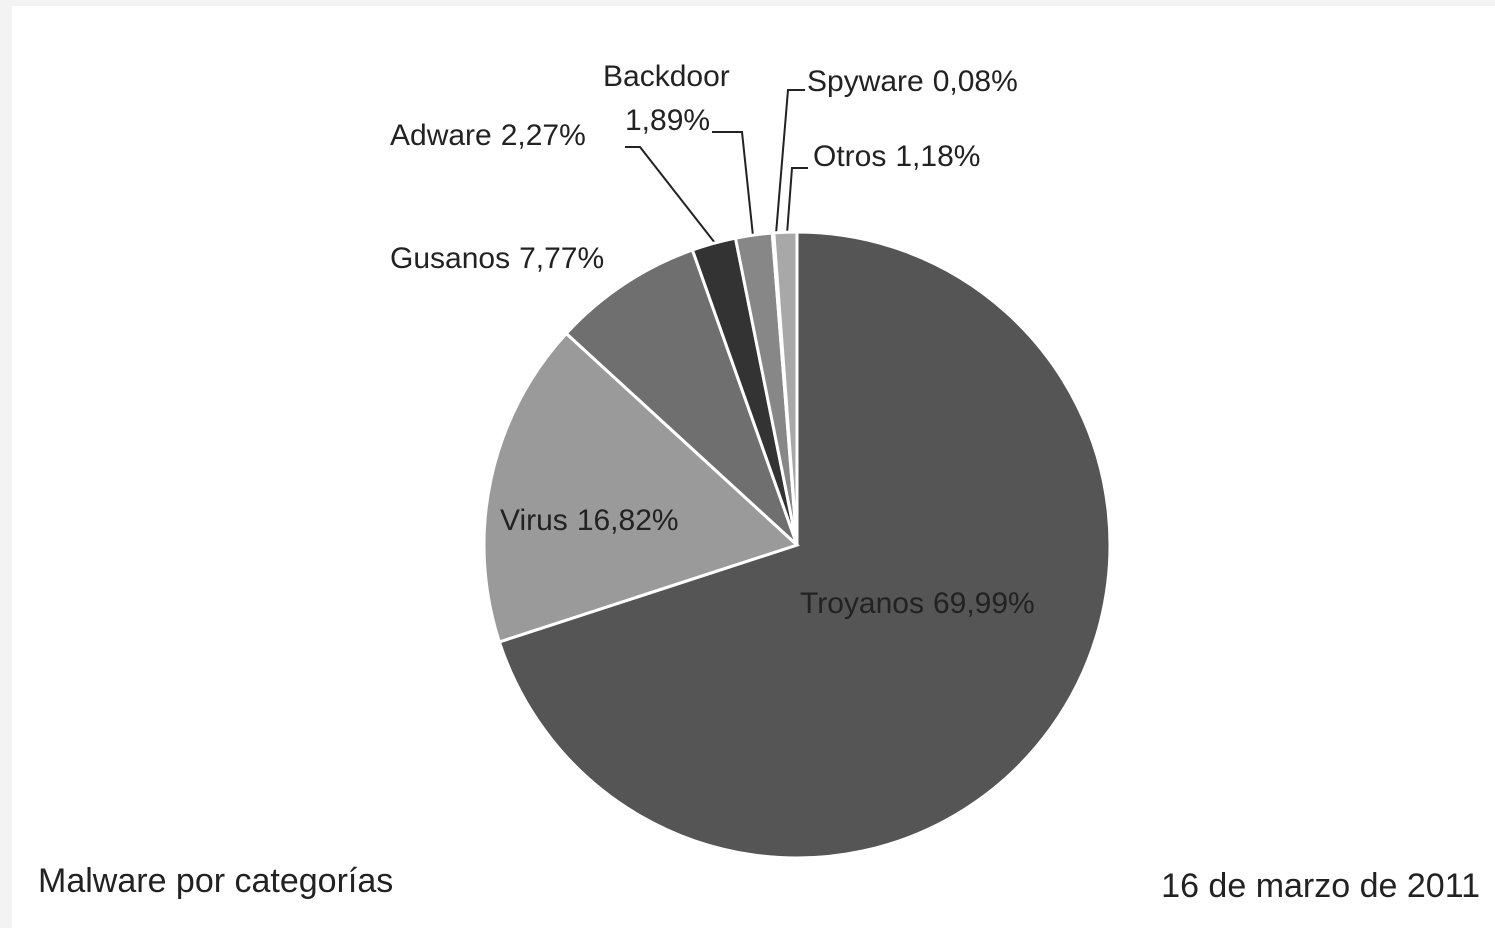  What do you see at coordinates (937, 156) in the screenshot?
I see `value-label: 1,18%` at bounding box center [937, 156].